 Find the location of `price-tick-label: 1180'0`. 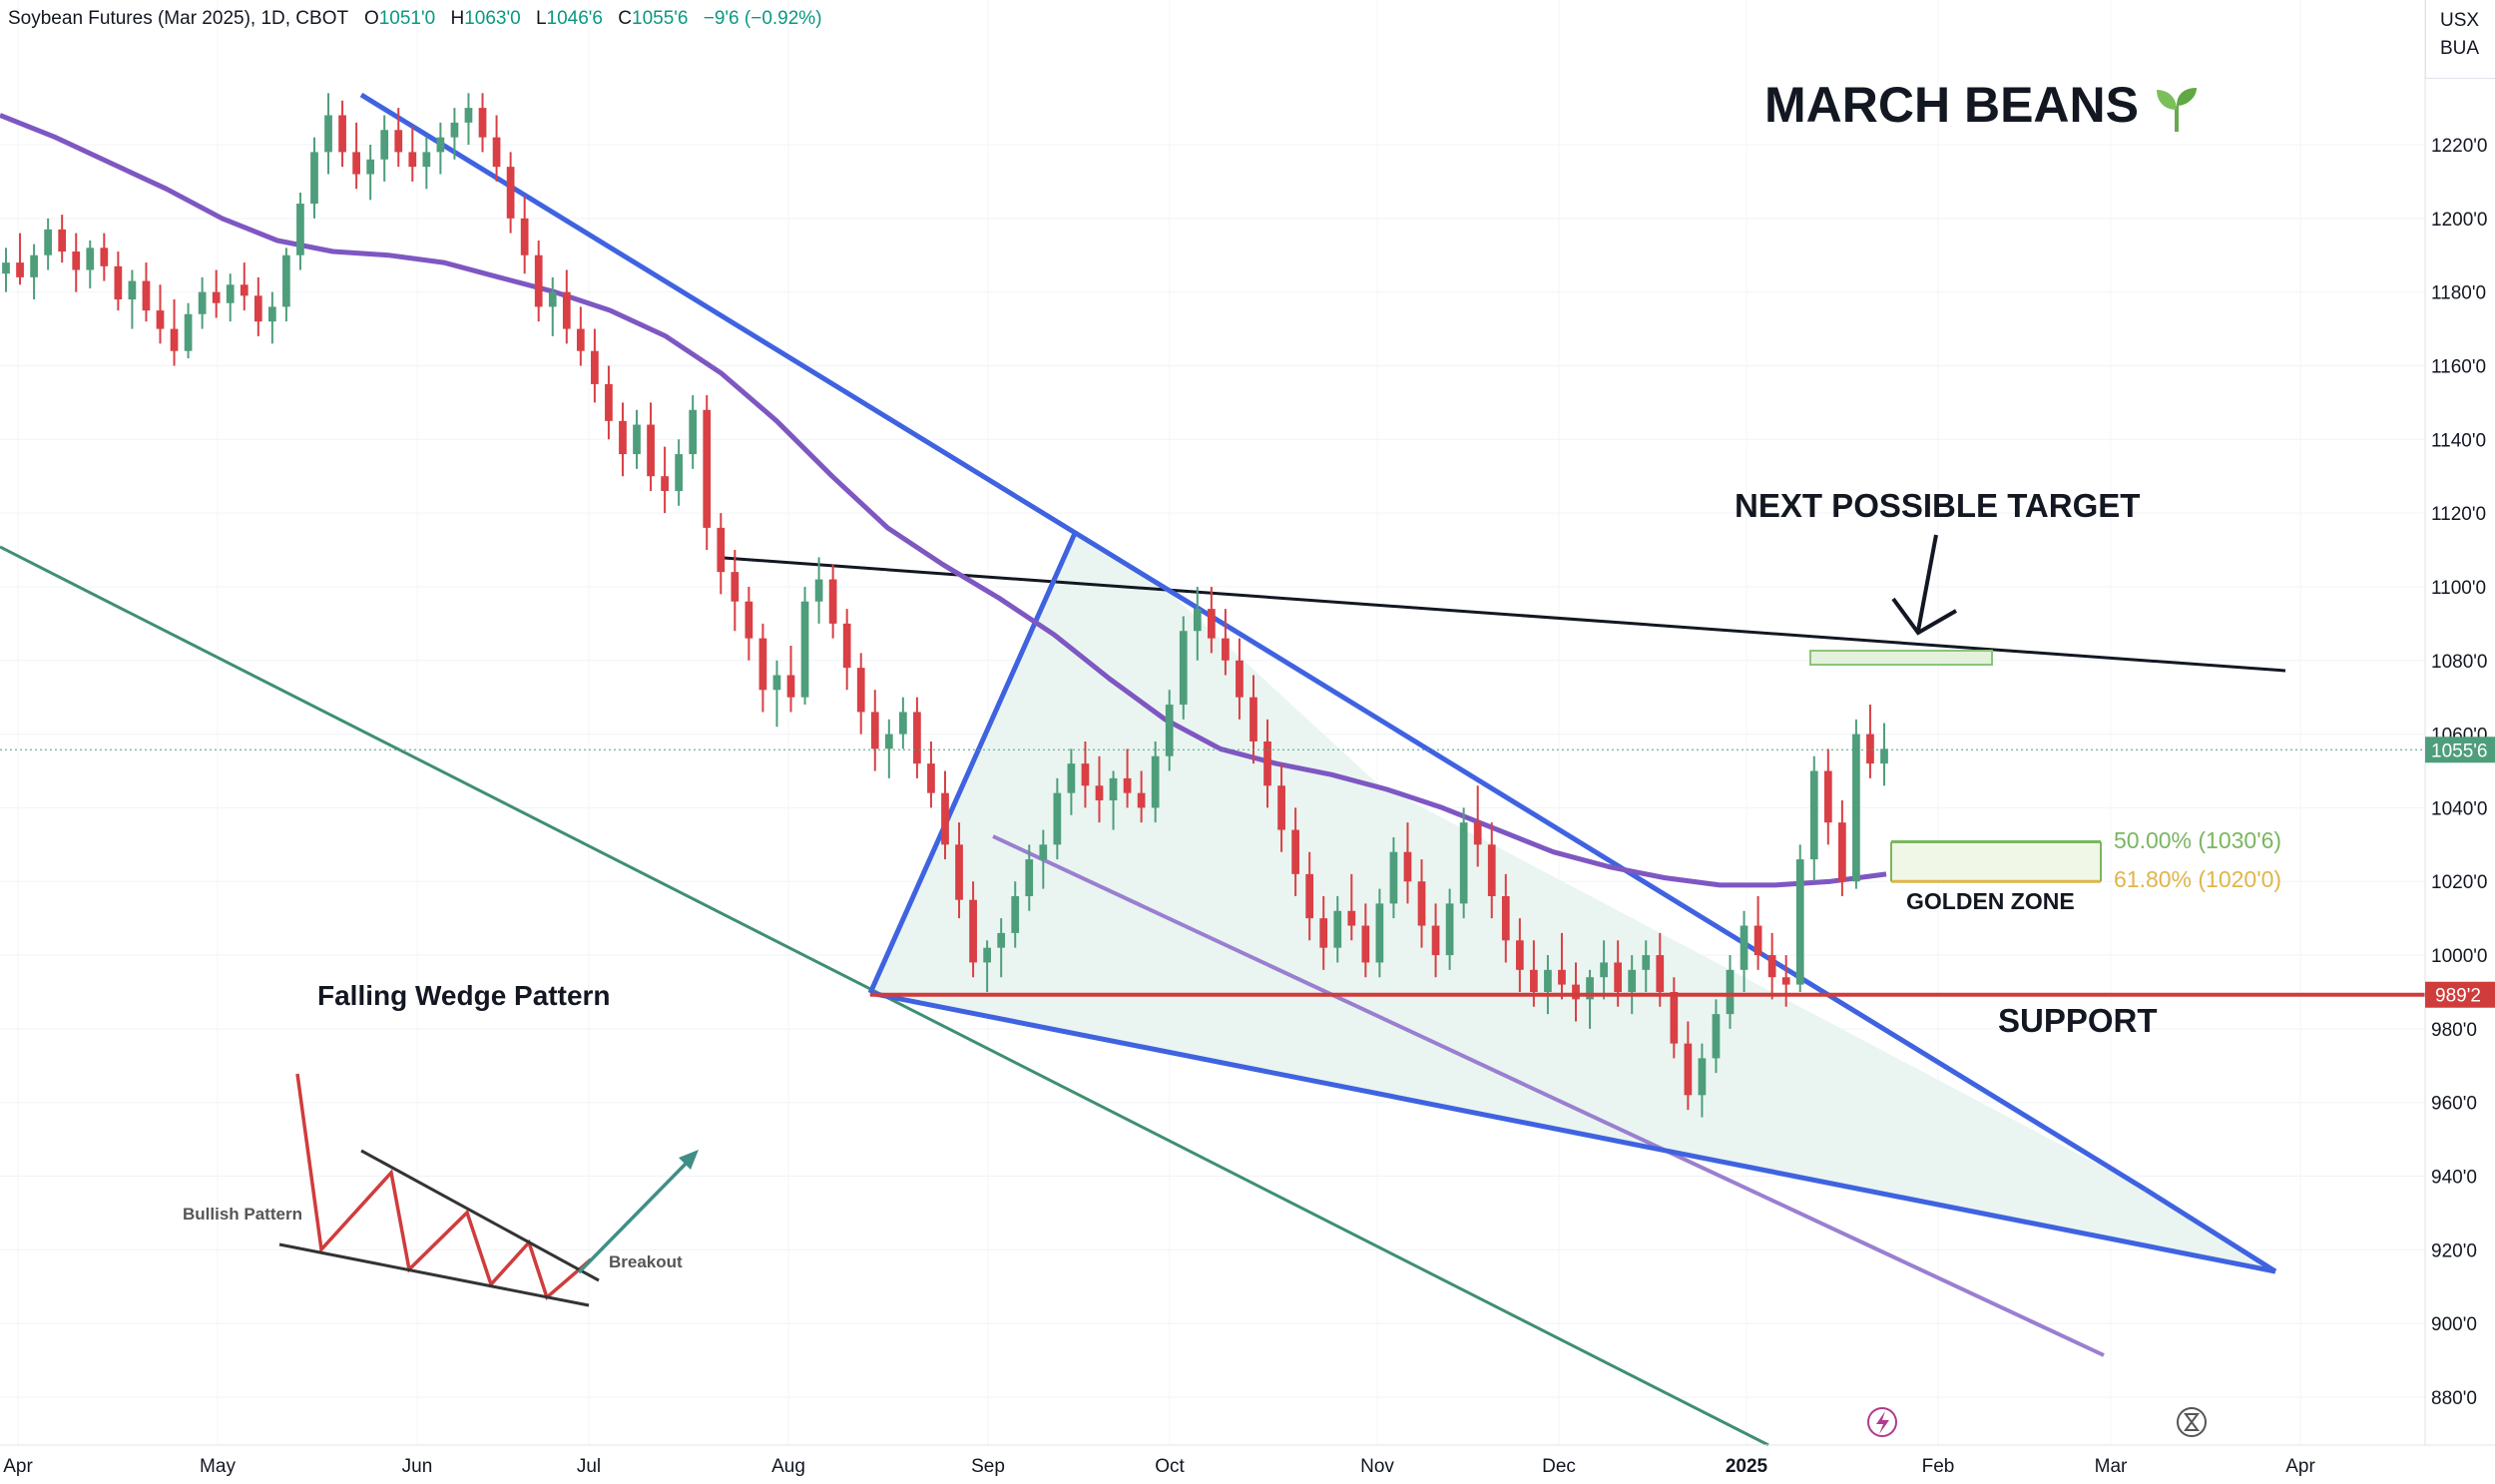

price-tick-label: 1180'0 is located at coordinates (2458, 293).